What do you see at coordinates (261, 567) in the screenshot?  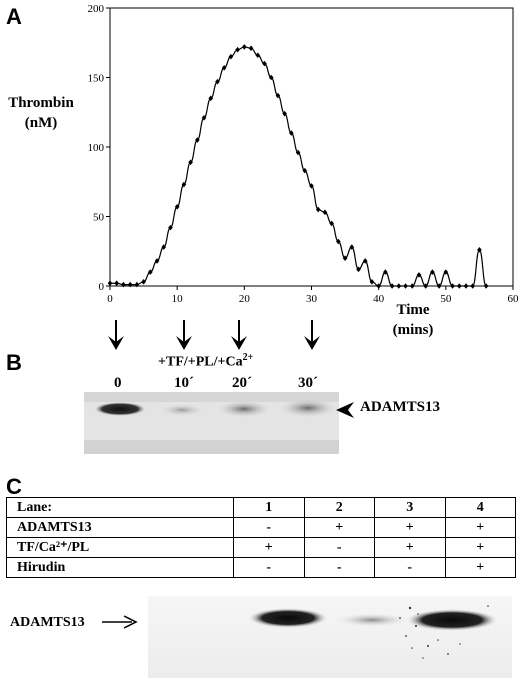 I see `table-row: Hirudin - - - +` at bounding box center [261, 567].